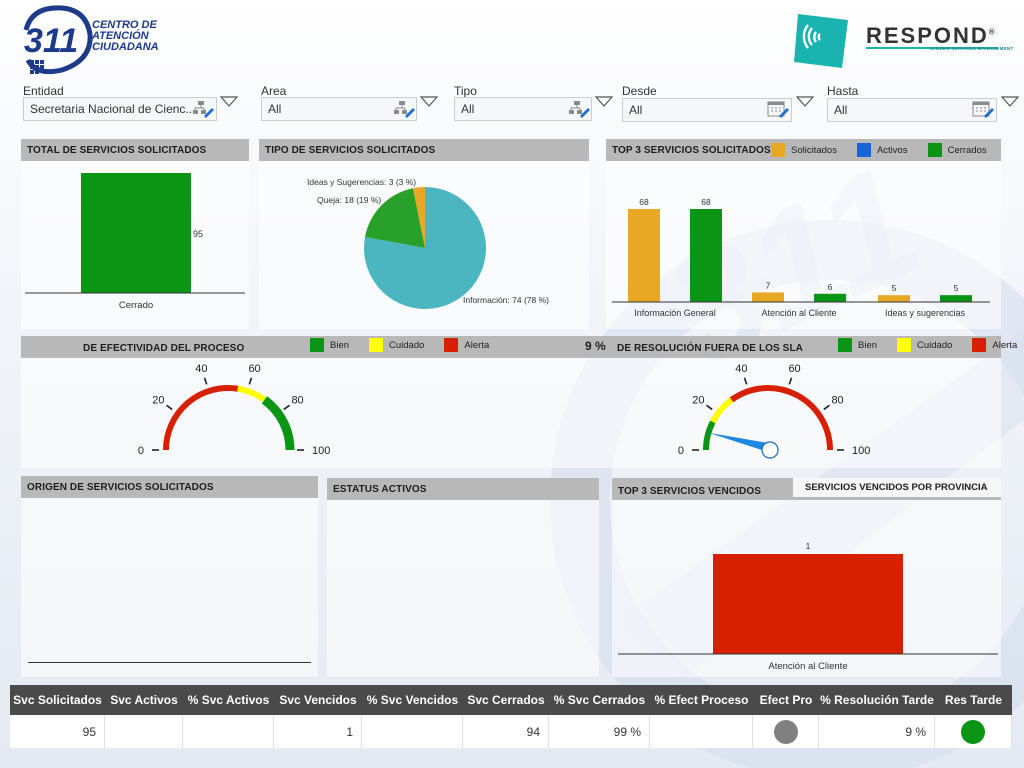 The width and height of the screenshot is (1024, 768). I want to click on filter-area-field: All, so click(339, 109).